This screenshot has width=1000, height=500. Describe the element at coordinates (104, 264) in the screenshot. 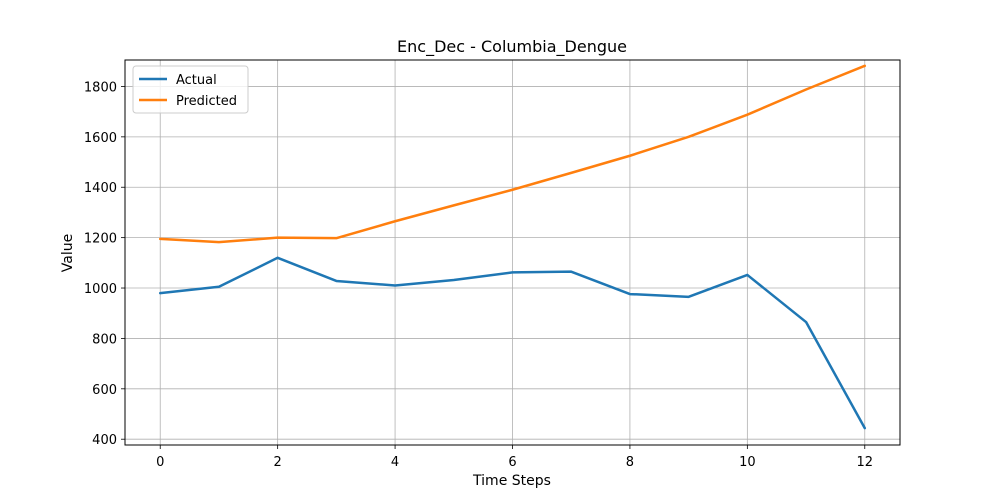

I see `y-ticks: 400 600 800 1000 1200 1400 1600 1800` at that location.